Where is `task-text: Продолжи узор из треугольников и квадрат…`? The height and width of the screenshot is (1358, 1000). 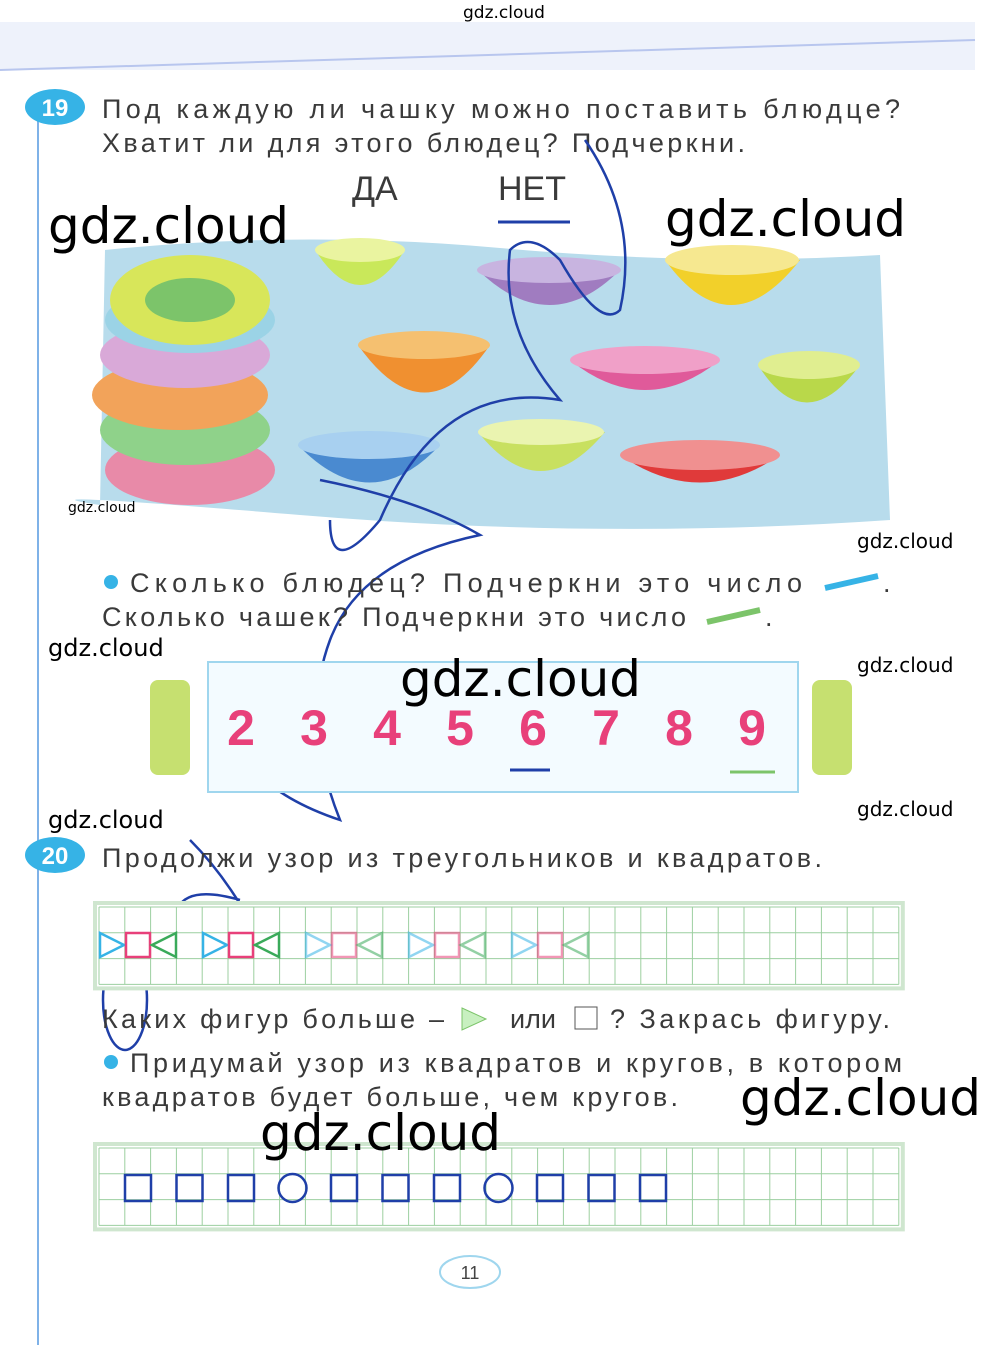
task-text: Продолжи узор из треугольников и квадрат… is located at coordinates (462, 858).